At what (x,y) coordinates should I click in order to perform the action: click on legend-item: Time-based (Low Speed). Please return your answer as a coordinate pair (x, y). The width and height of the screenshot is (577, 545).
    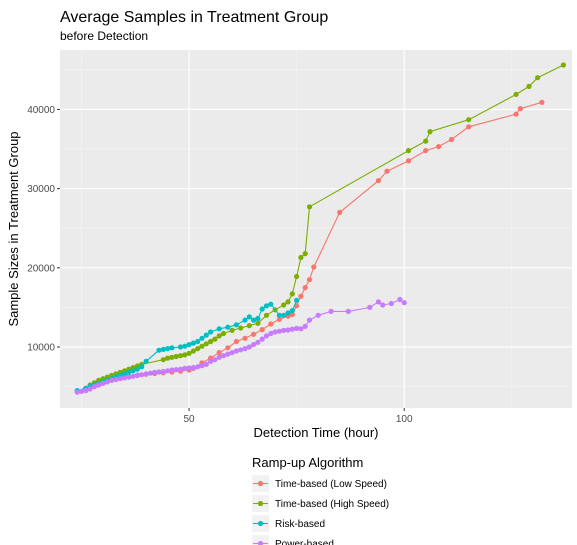
    Looking at the image, I should click on (319, 483).